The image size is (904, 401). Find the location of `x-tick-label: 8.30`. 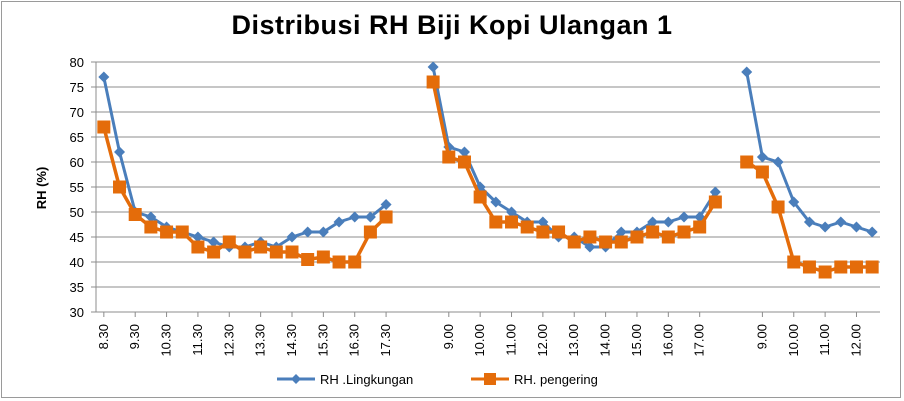

x-tick-label: 8.30 is located at coordinates (103, 336).